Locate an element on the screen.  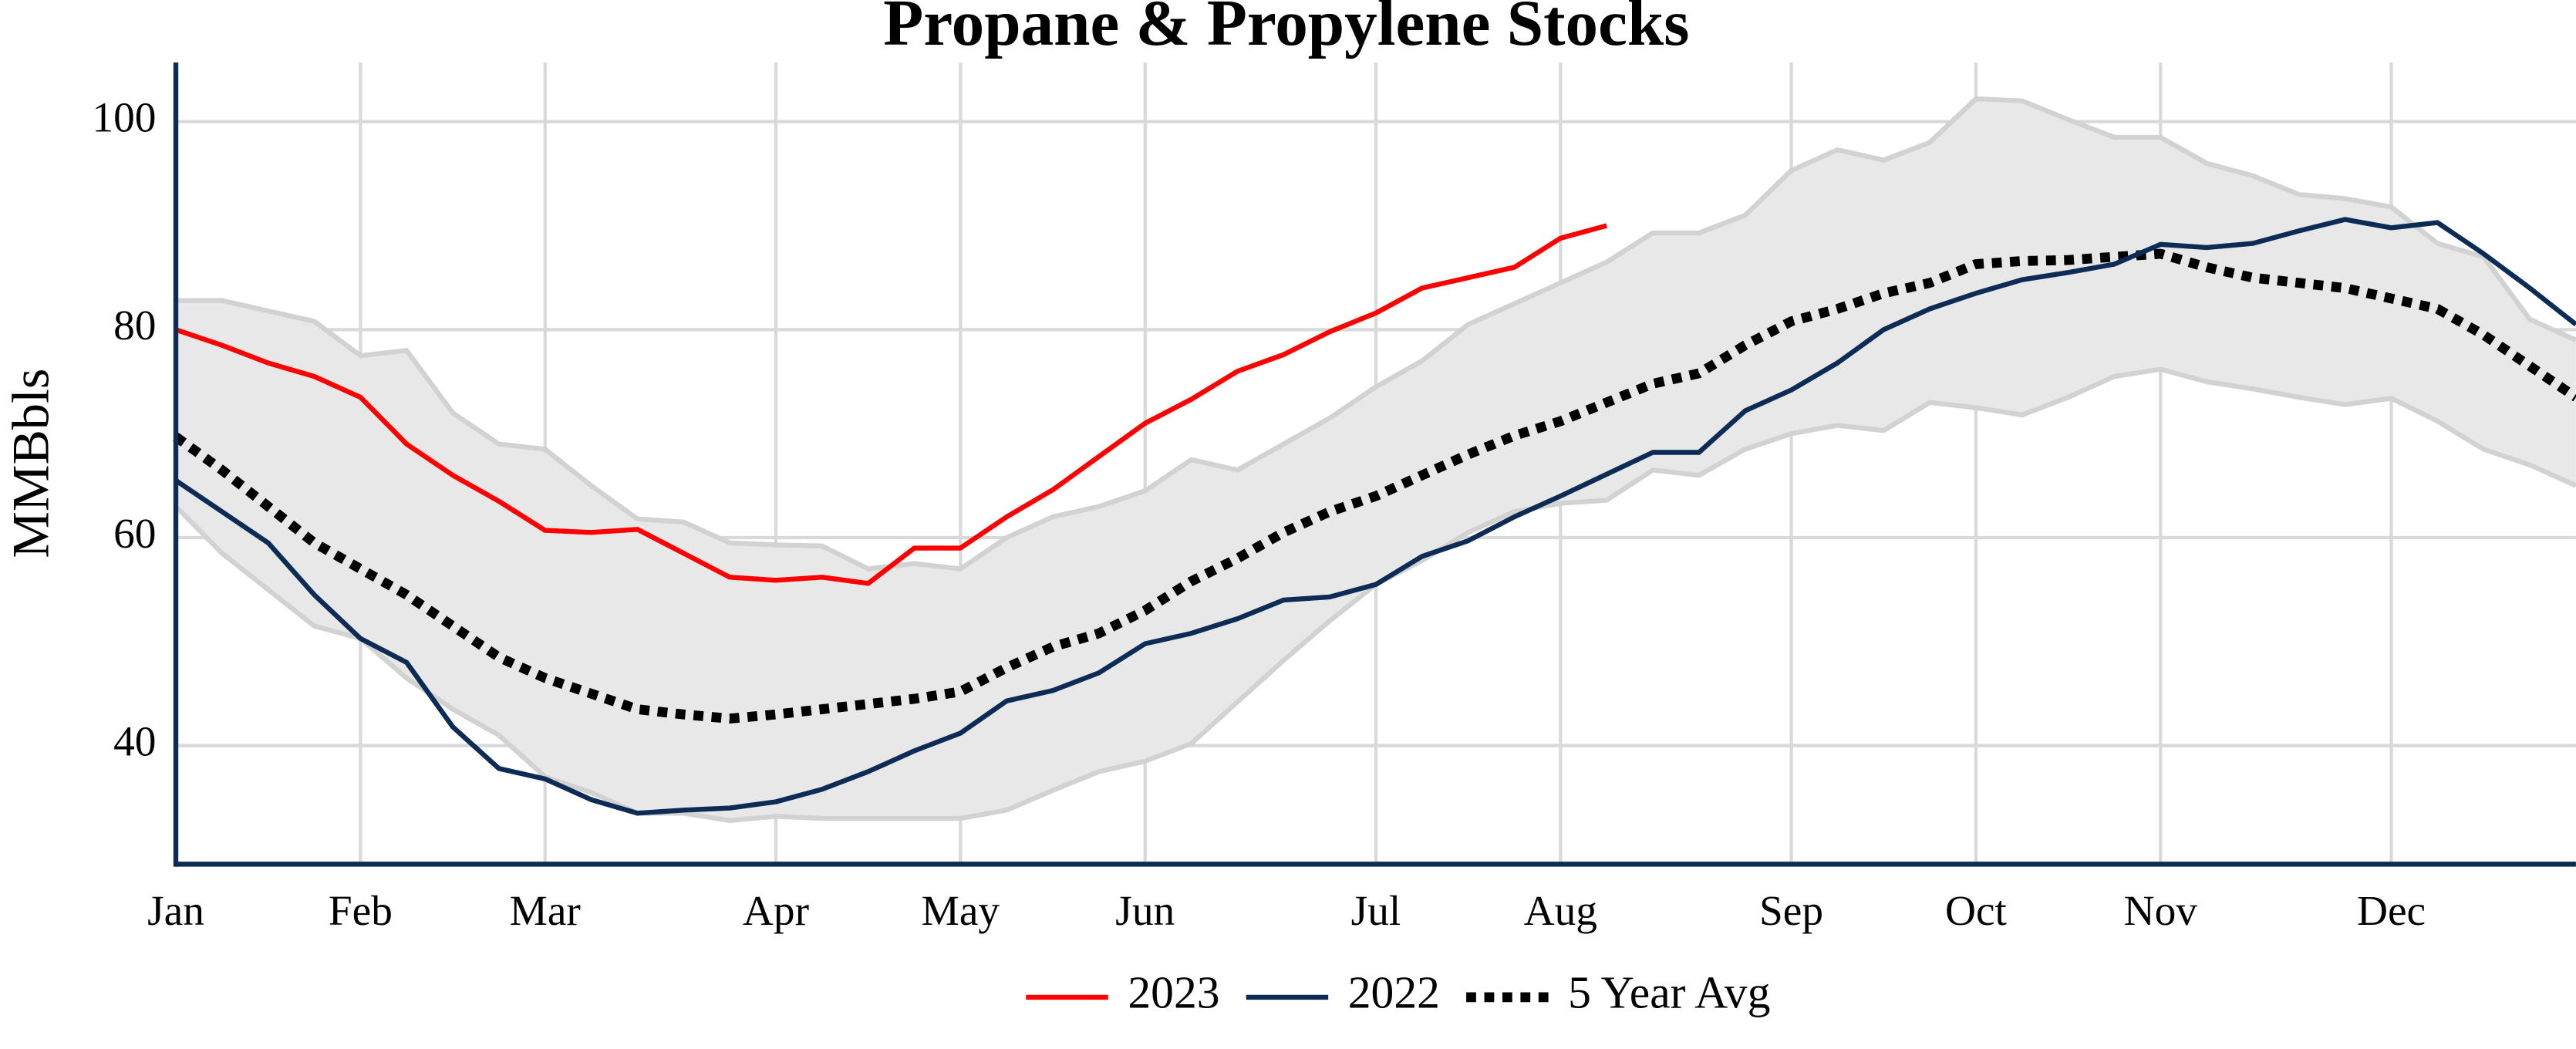
x-tick-label: Jun is located at coordinates (1145, 910).